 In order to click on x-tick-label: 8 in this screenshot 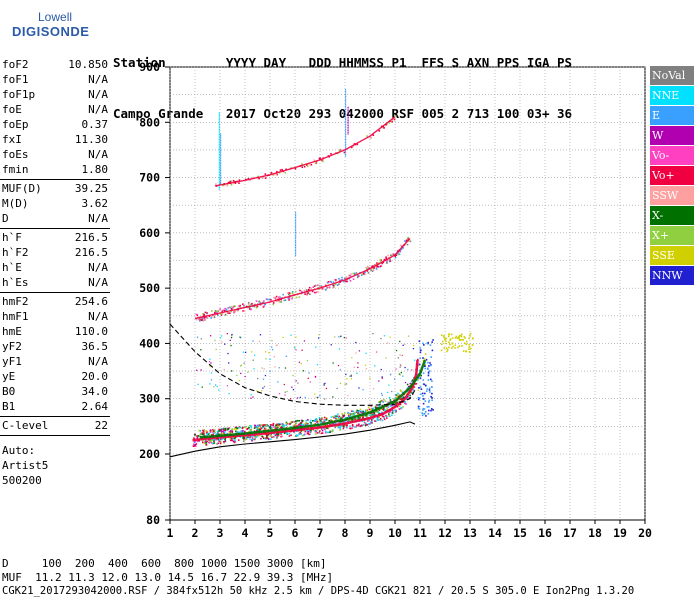, I will do `click(345, 533)`.